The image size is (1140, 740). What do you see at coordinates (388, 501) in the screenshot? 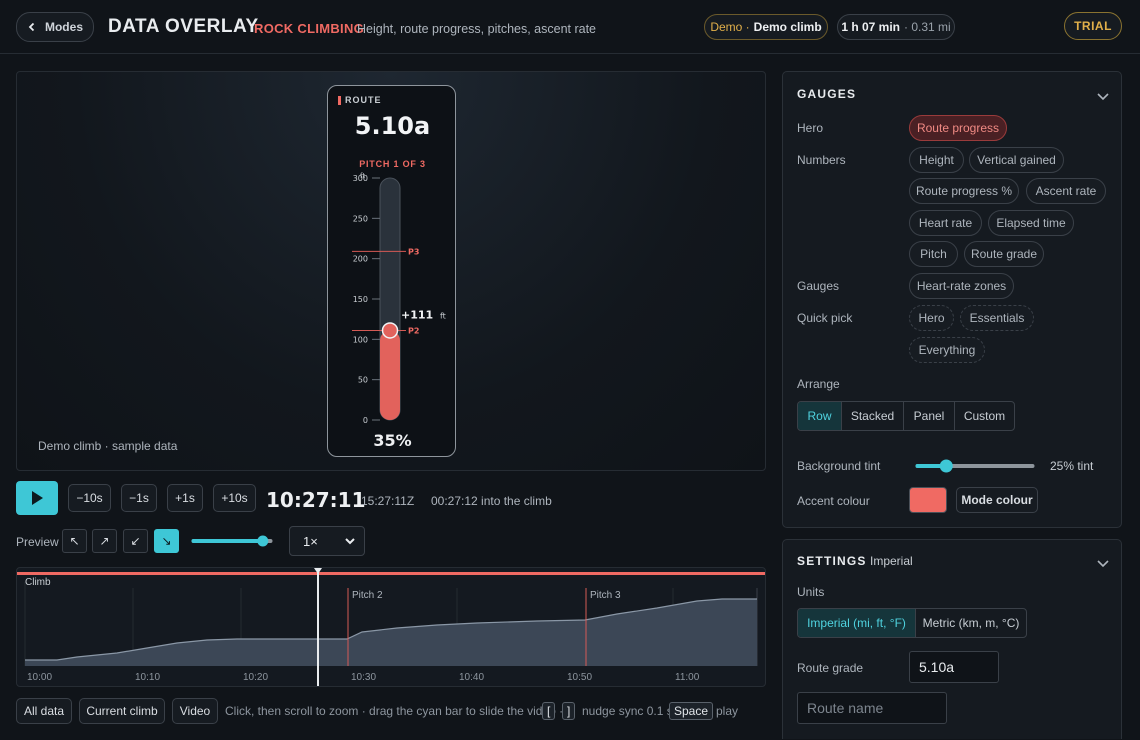
I see `utc-time: 15:27:11Z` at bounding box center [388, 501].